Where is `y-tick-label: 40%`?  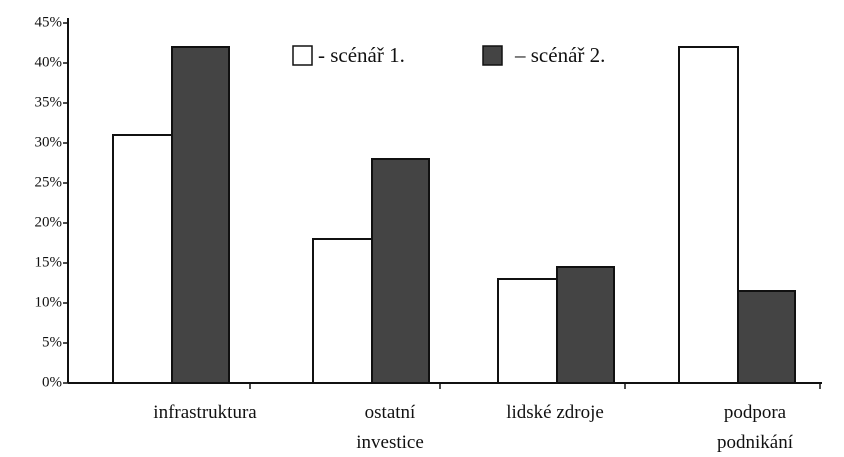 y-tick-label: 40% is located at coordinates (49, 62).